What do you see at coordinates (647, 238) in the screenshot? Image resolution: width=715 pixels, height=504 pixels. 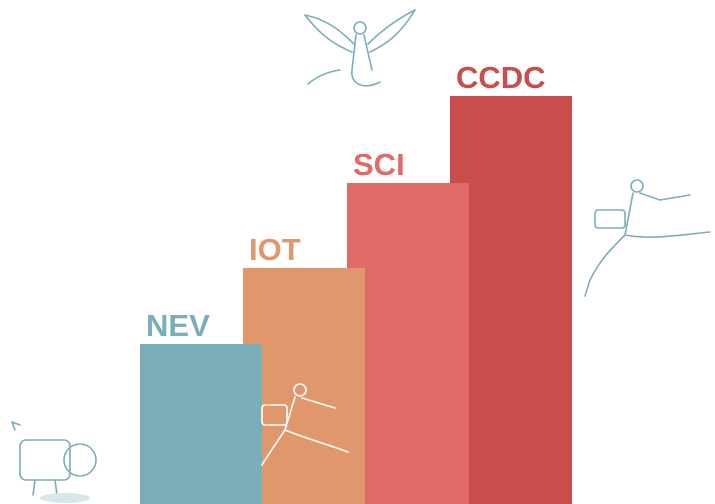 I see `running-figure-right` at bounding box center [647, 238].